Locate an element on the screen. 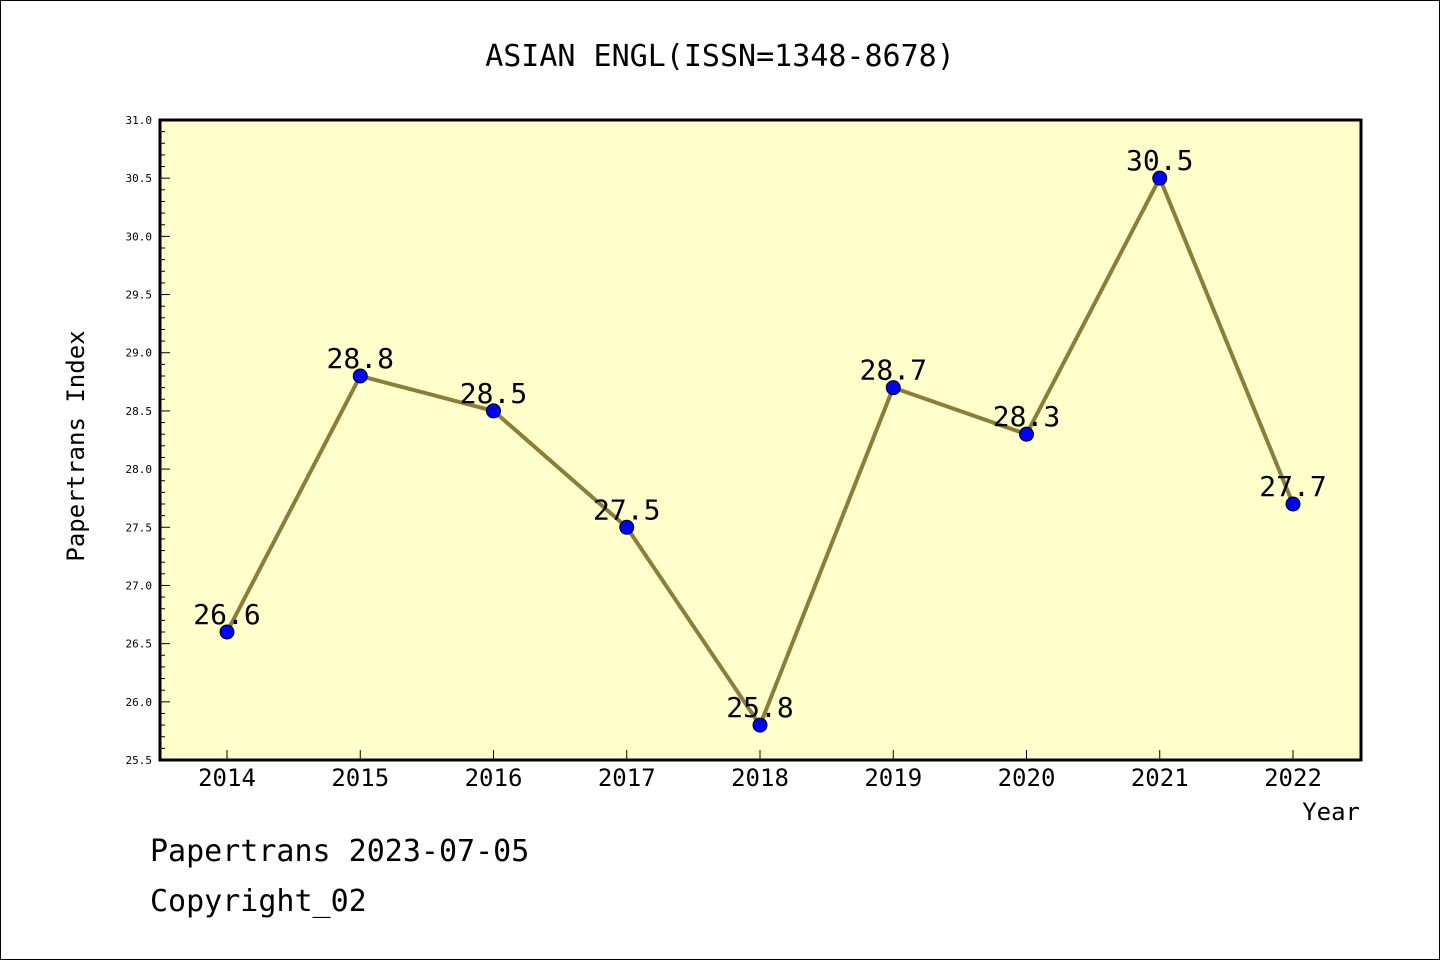  y-tick-label: 29.0 is located at coordinates (139, 353).